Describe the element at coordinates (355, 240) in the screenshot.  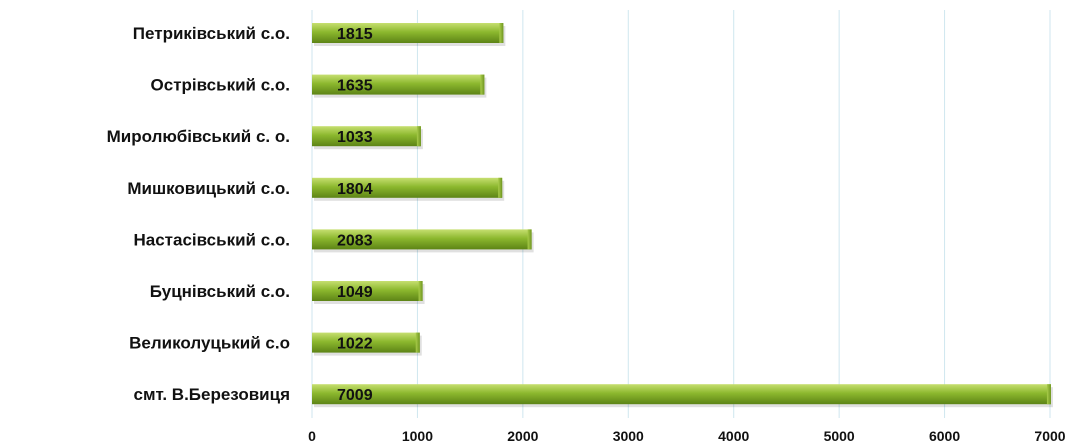
I see `data-label: 2083` at that location.